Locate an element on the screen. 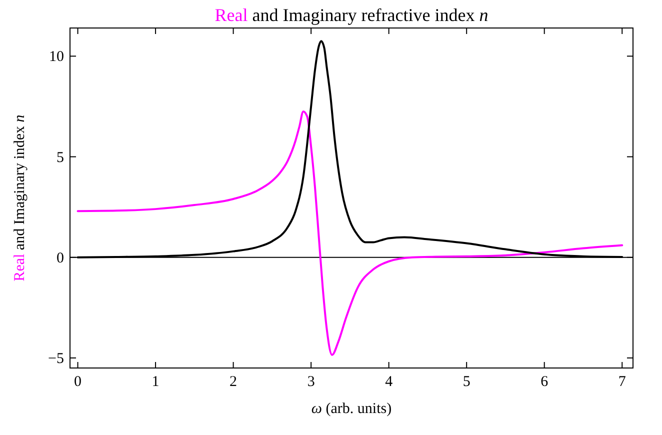 Image resolution: width=662 pixels, height=435 pixels. y-tick-label: −5 is located at coordinates (56, 358).